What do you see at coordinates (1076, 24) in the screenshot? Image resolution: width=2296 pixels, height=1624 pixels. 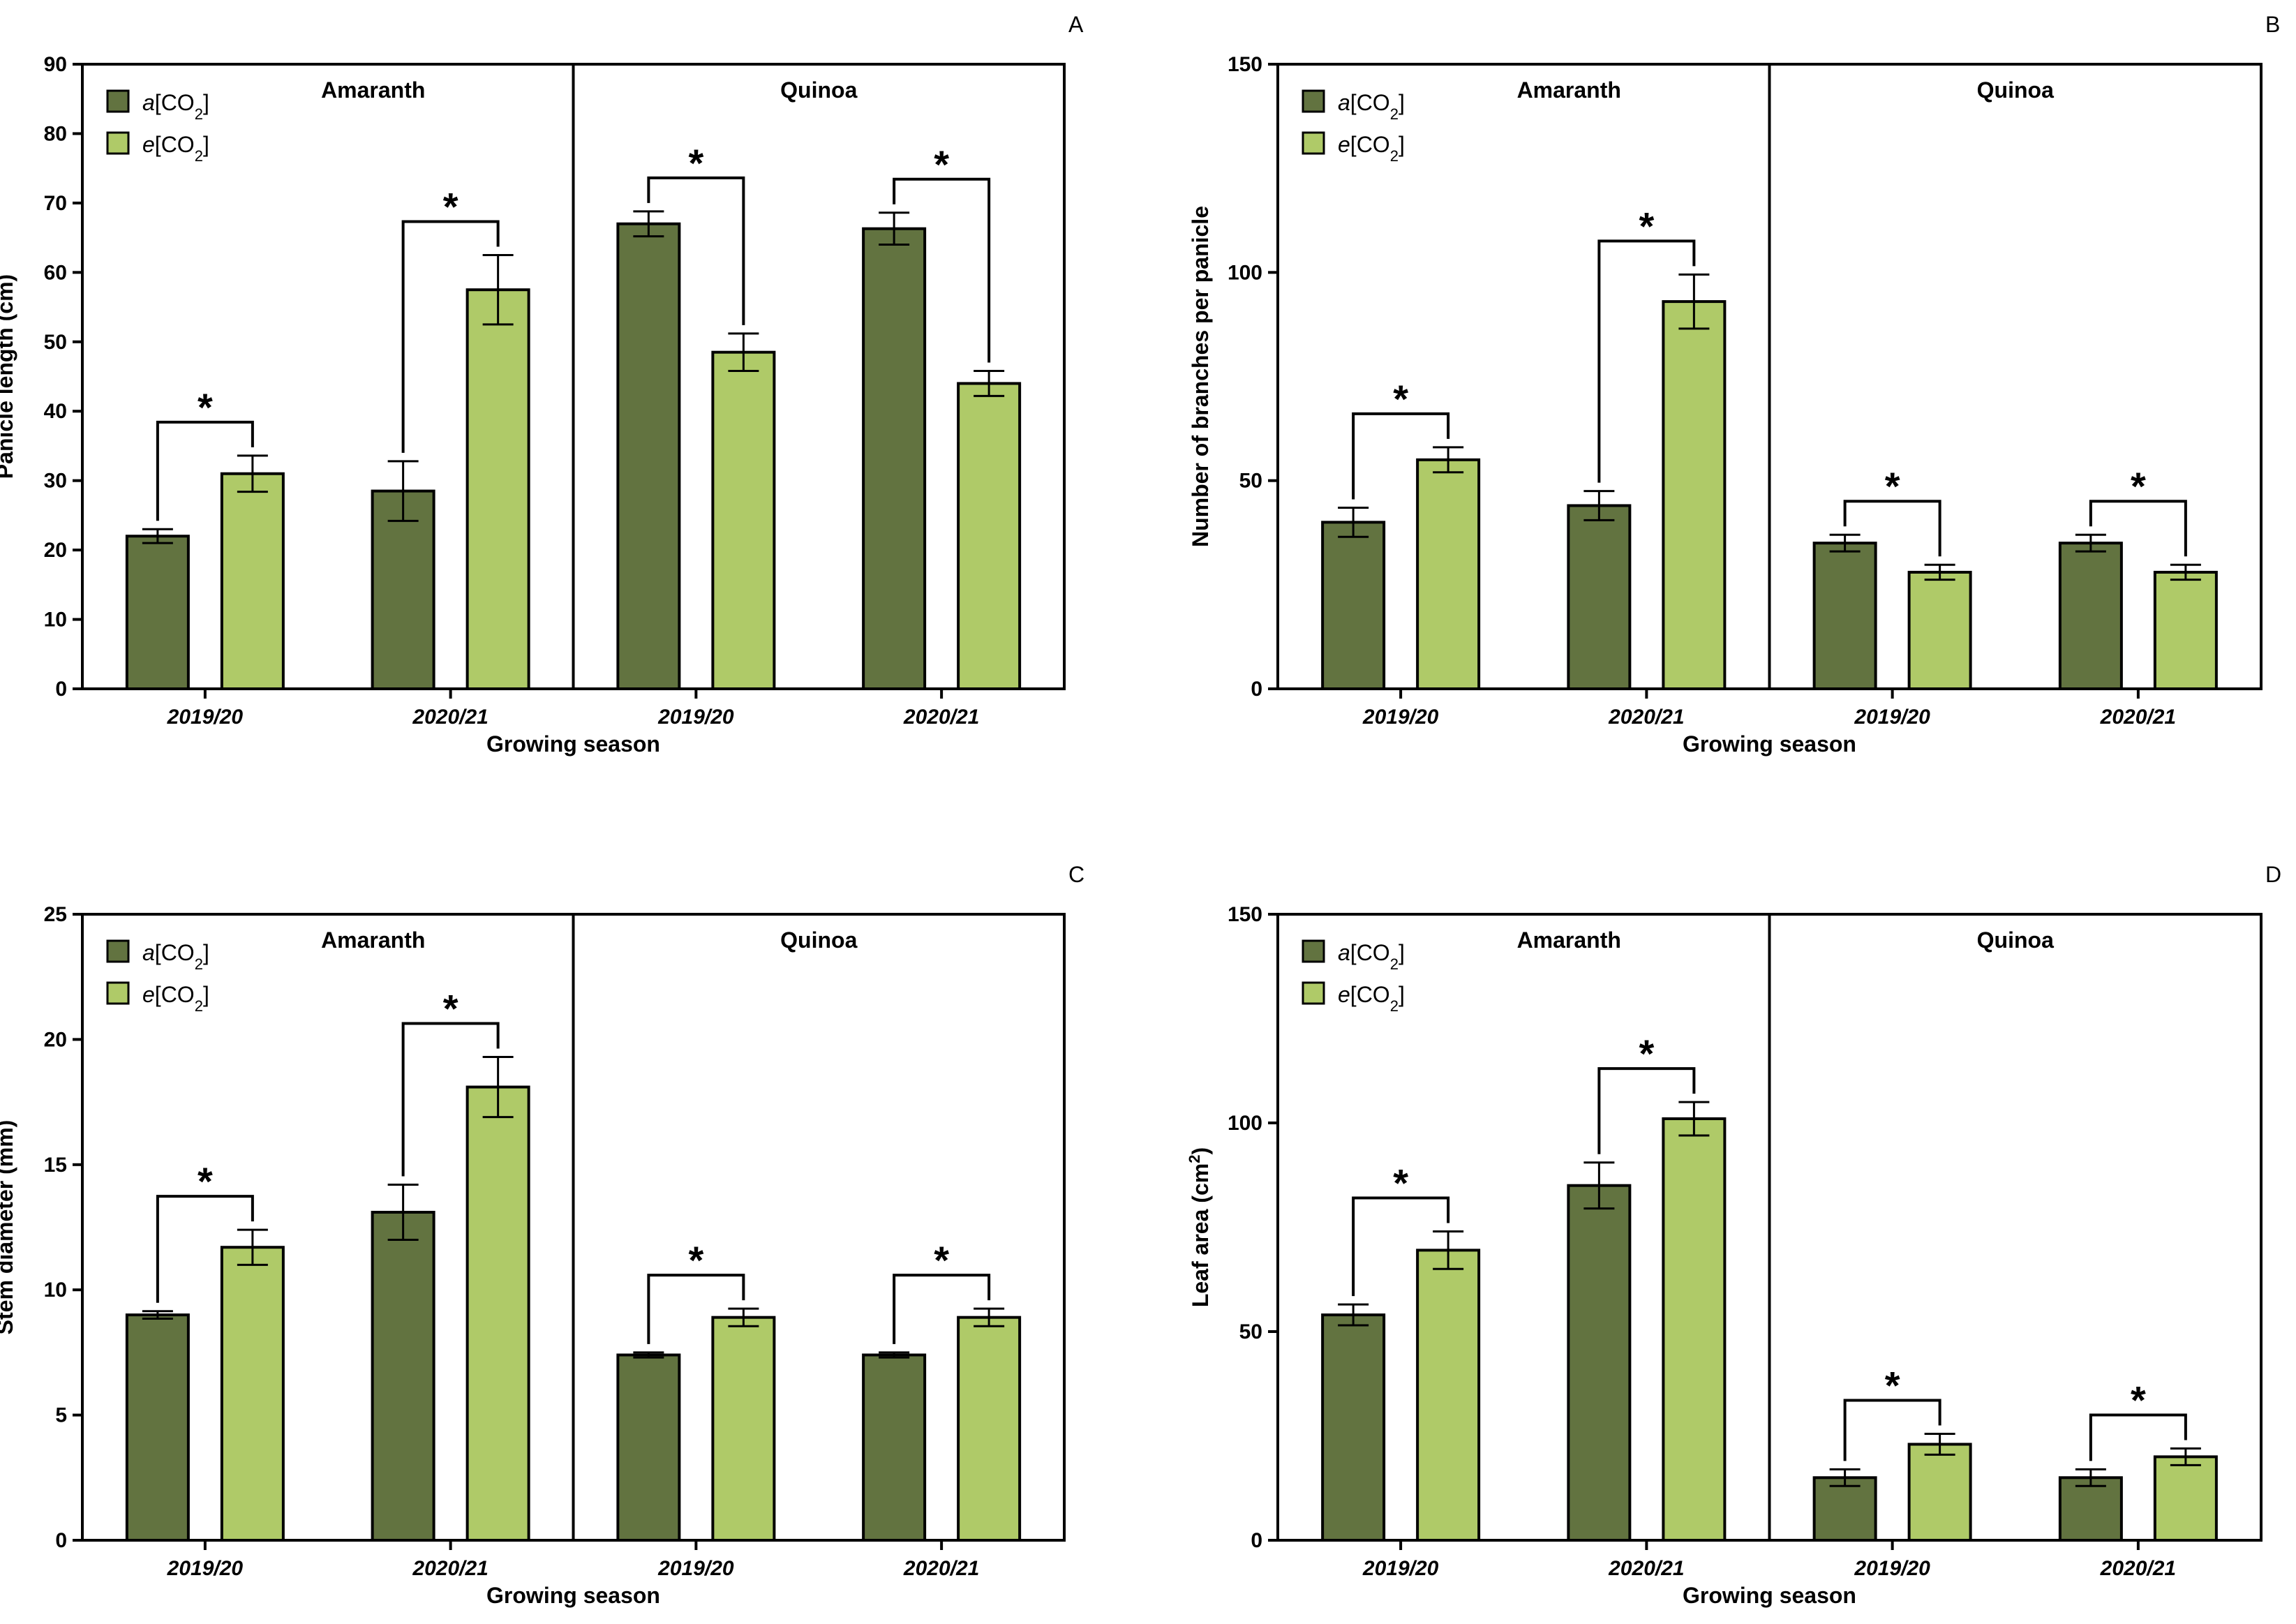 I see `panel-letter: A` at bounding box center [1076, 24].